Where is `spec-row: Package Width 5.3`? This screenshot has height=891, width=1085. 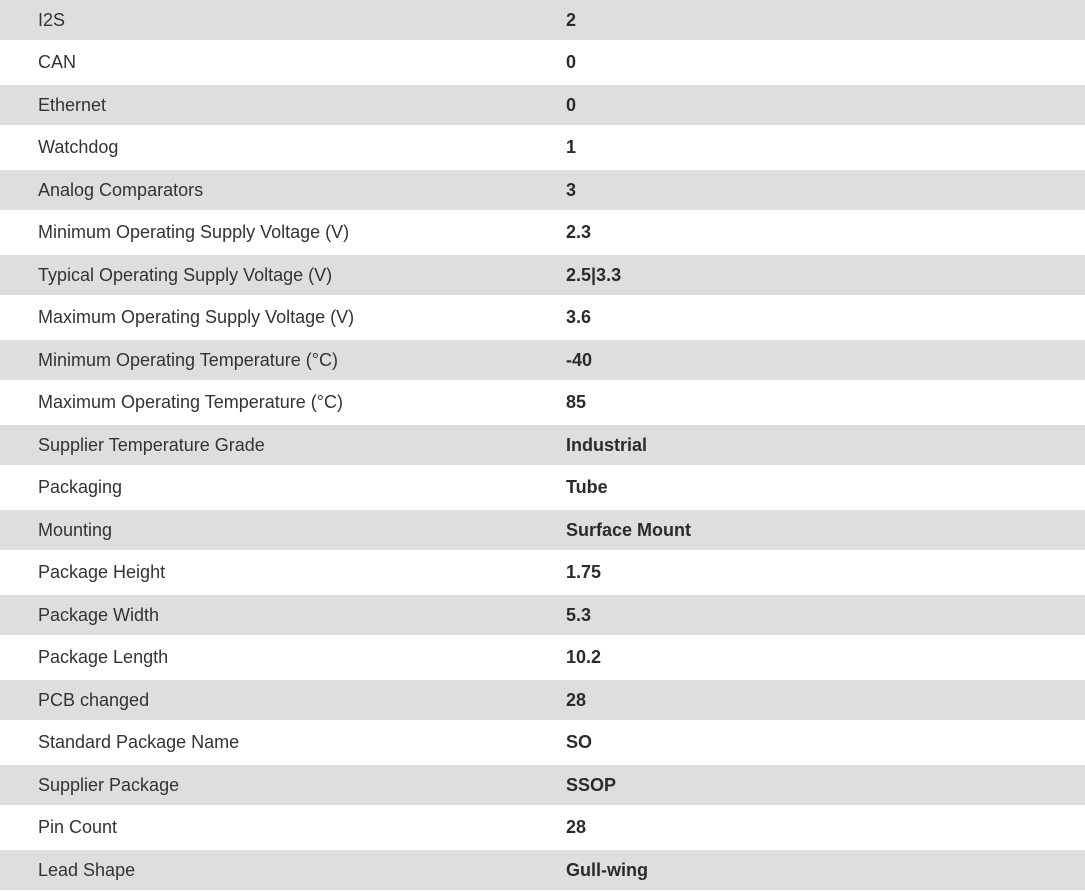 spec-row: Package Width 5.3 is located at coordinates (542, 615).